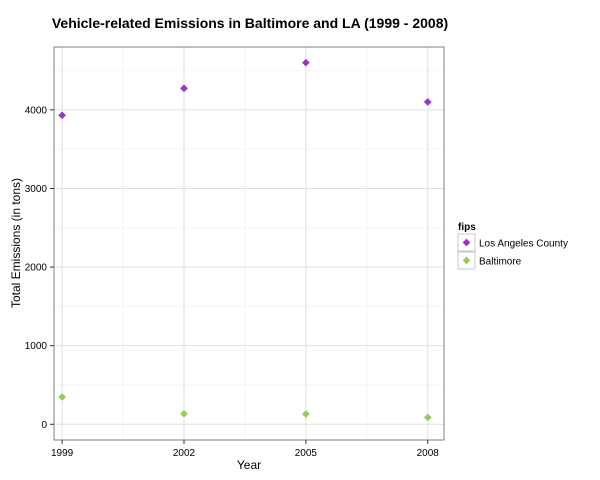 The image size is (600, 480). I want to click on y-axis-ticks: 0 1000 2000 3000 4000, so click(39, 268).